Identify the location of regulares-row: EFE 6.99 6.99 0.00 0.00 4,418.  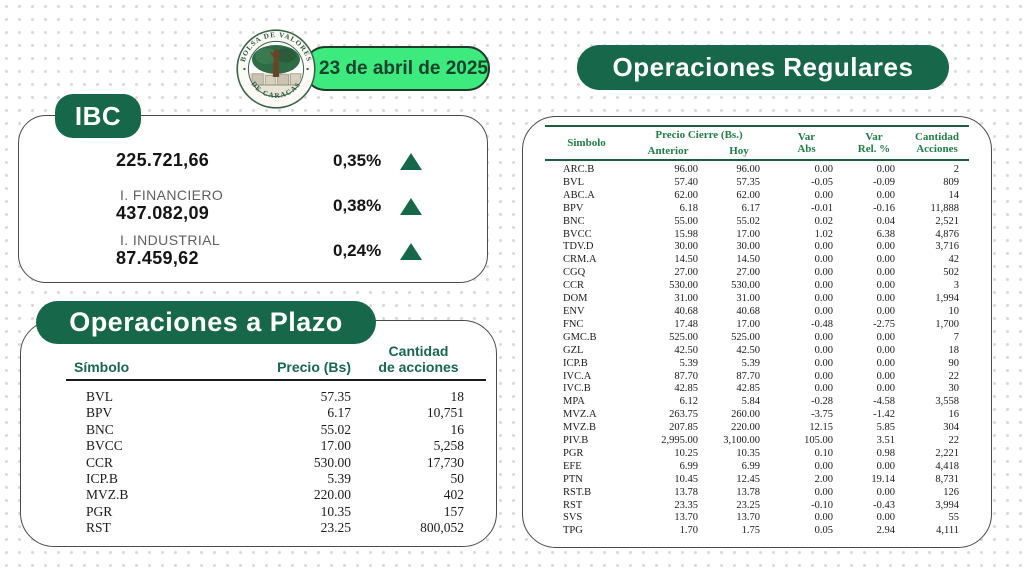
(761, 466).